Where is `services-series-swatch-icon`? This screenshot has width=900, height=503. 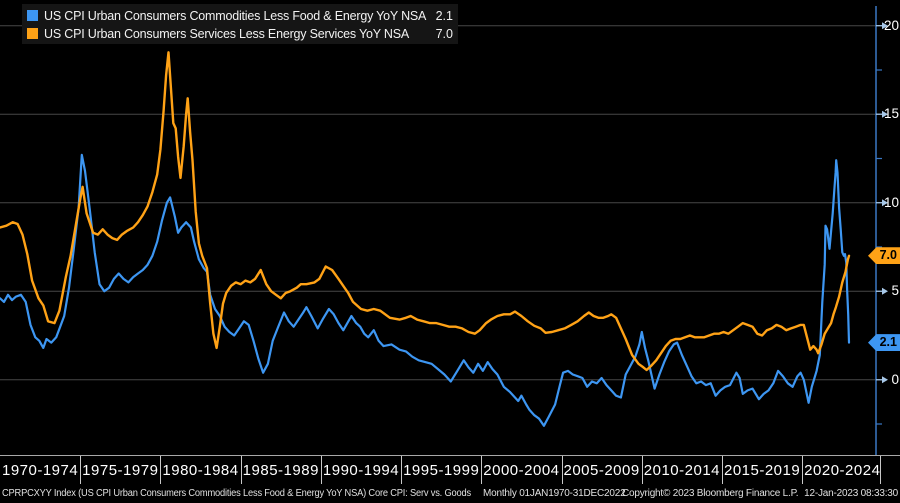
services-series-swatch-icon is located at coordinates (32, 33).